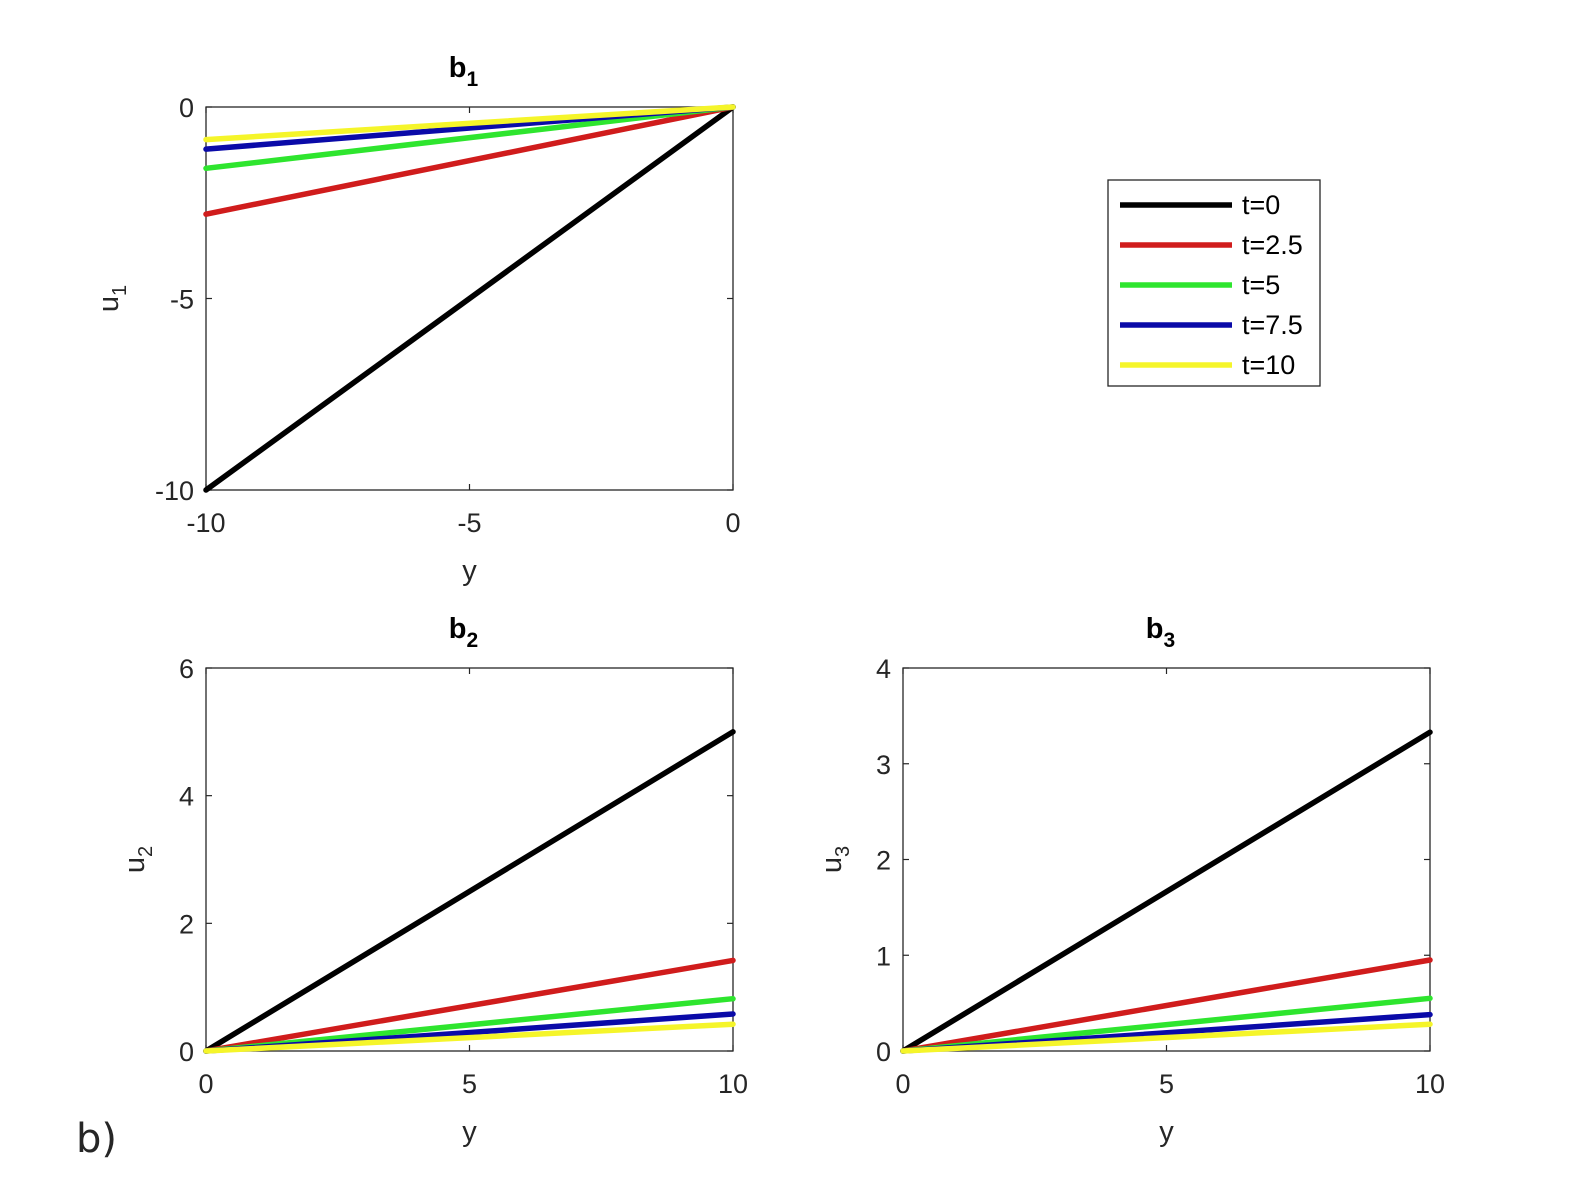 The width and height of the screenshot is (1578, 1183). I want to click on x-tick-label: -5, so click(469, 523).